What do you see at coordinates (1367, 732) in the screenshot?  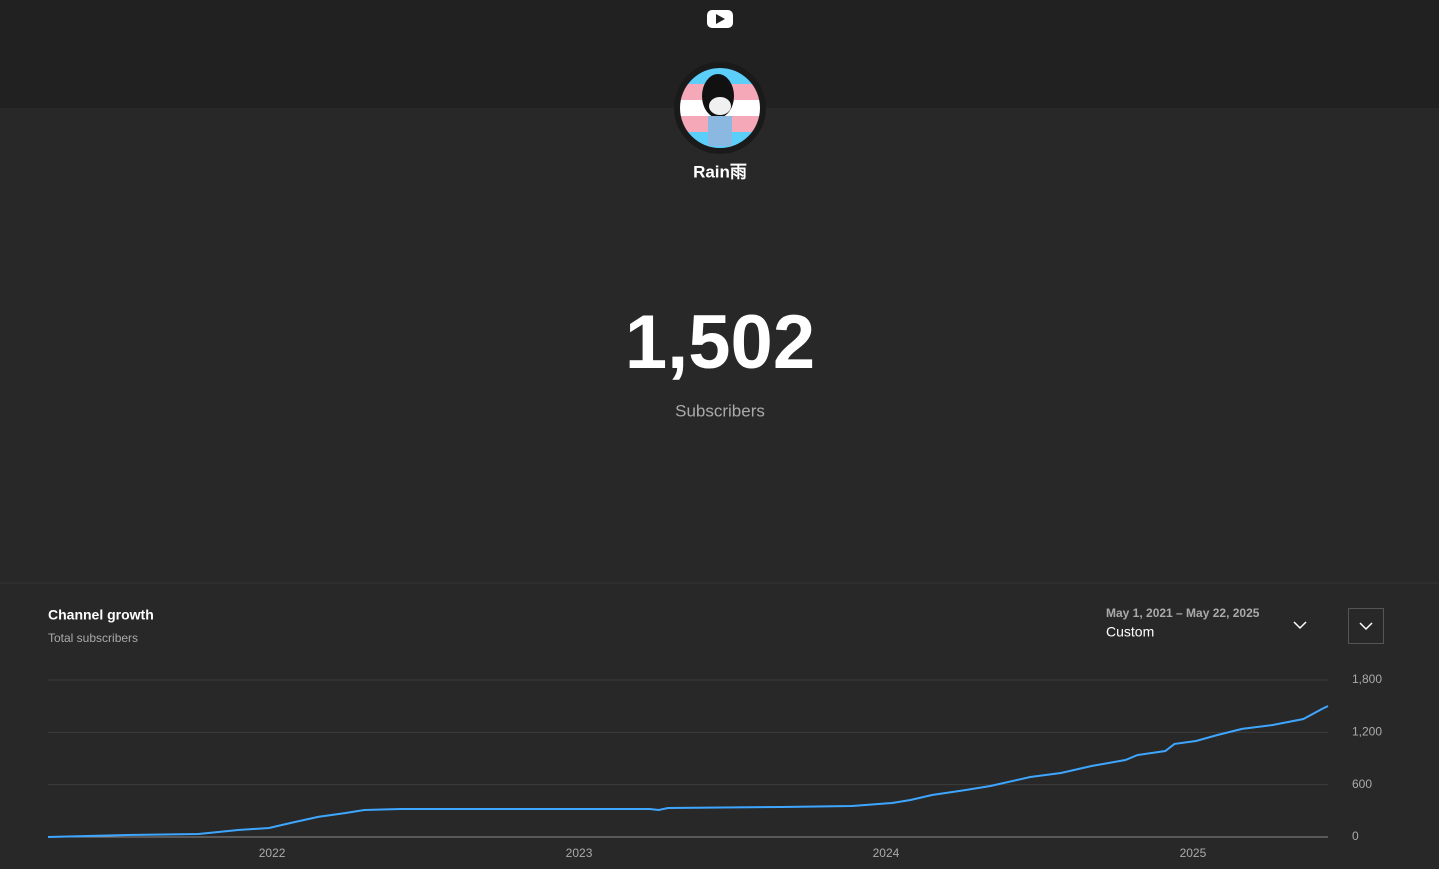 I see `y-tick-label: 1,200` at bounding box center [1367, 732].